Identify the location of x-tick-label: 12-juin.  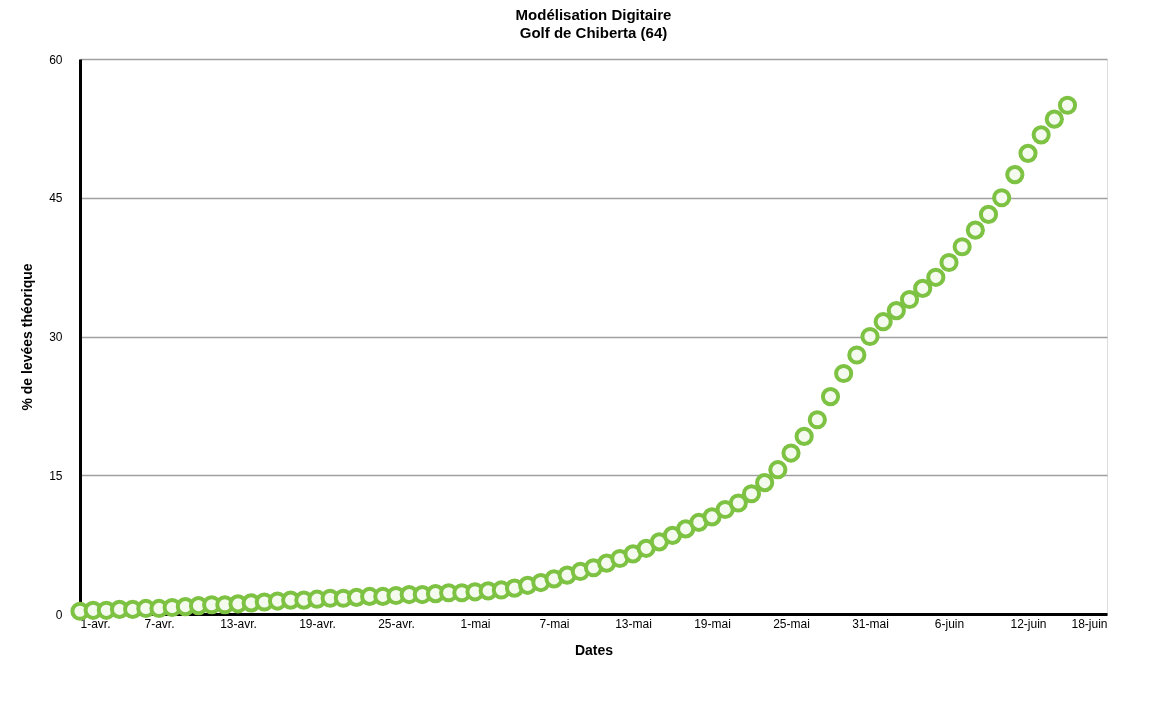
(1028, 623).